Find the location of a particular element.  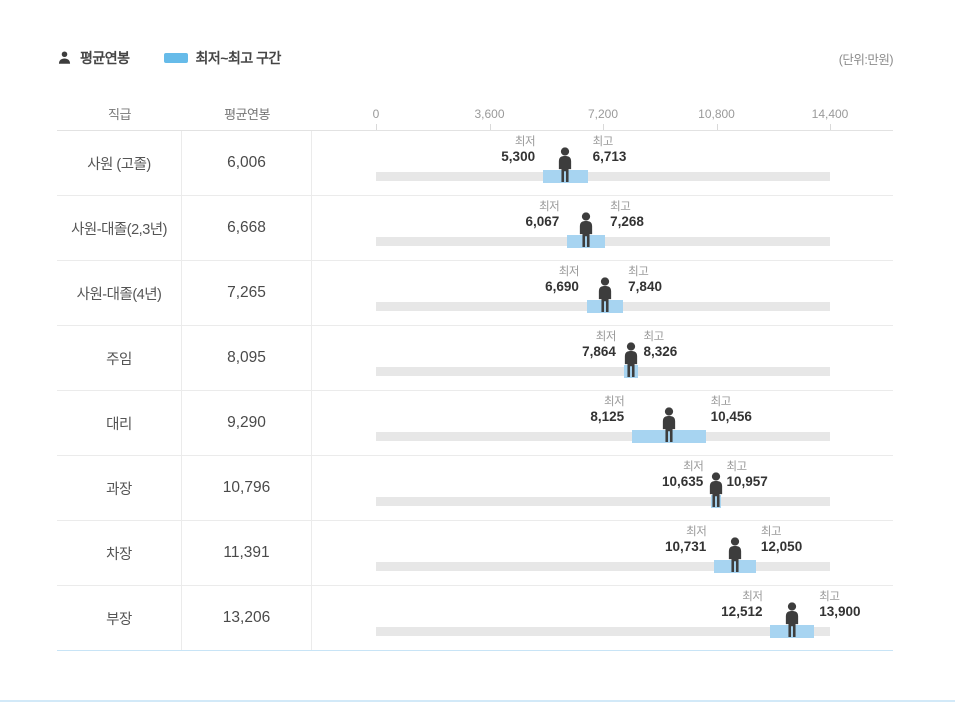

max-value: 7,840 is located at coordinates (645, 286).